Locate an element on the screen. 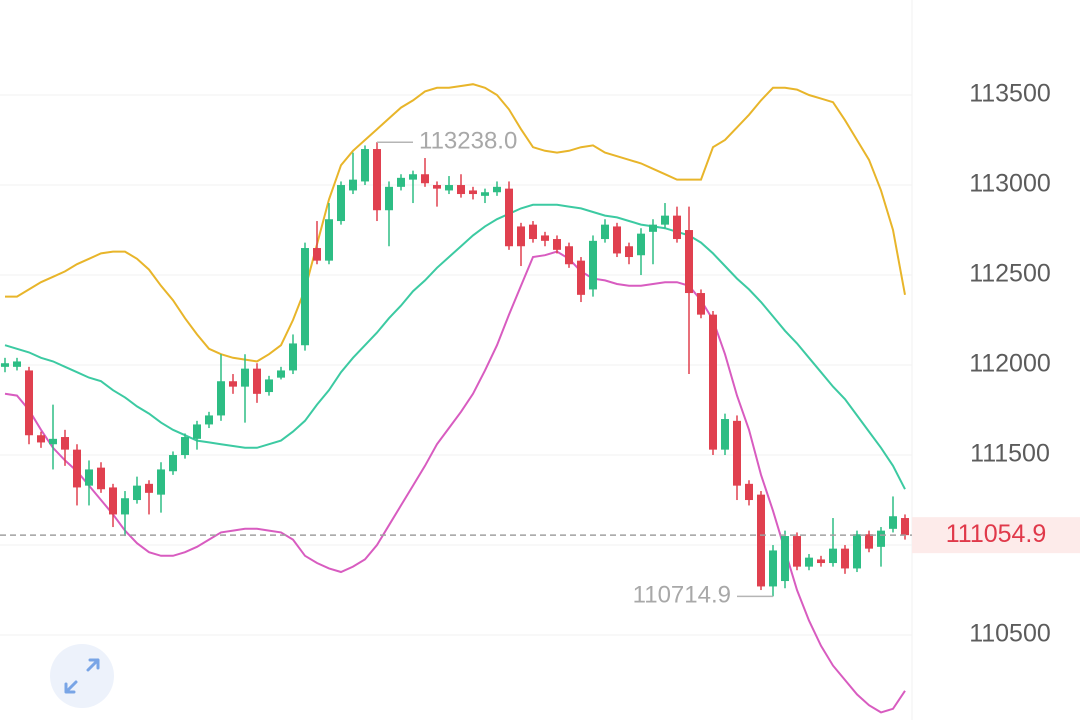 The height and width of the screenshot is (720, 1080). y-tick-label: 112500 is located at coordinates (1010, 274).